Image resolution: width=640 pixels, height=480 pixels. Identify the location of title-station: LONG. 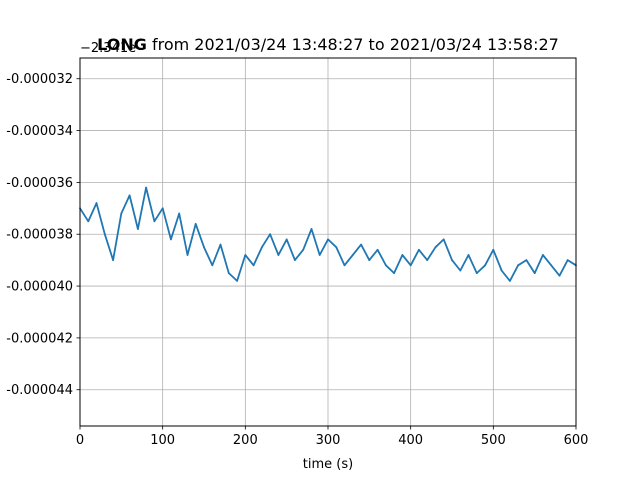
(122, 44).